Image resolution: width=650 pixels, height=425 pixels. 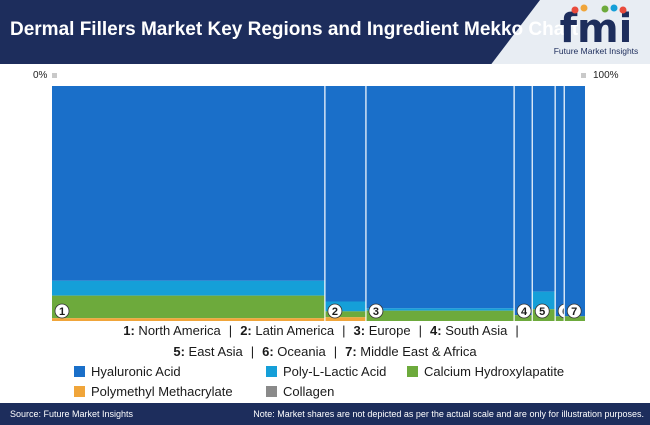 I want to click on region-legend-item: 3: Europe, so click(x=382, y=330).